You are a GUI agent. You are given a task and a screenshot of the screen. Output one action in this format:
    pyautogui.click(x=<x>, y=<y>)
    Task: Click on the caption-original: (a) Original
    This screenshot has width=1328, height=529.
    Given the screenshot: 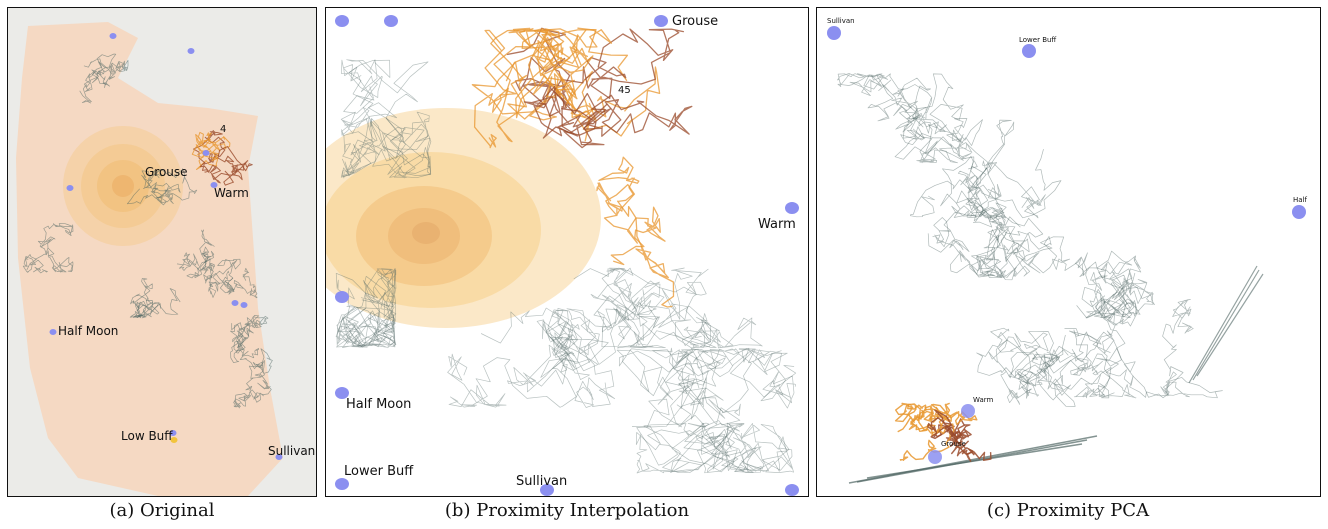 What is the action you would take?
    pyautogui.click(x=162, y=510)
    